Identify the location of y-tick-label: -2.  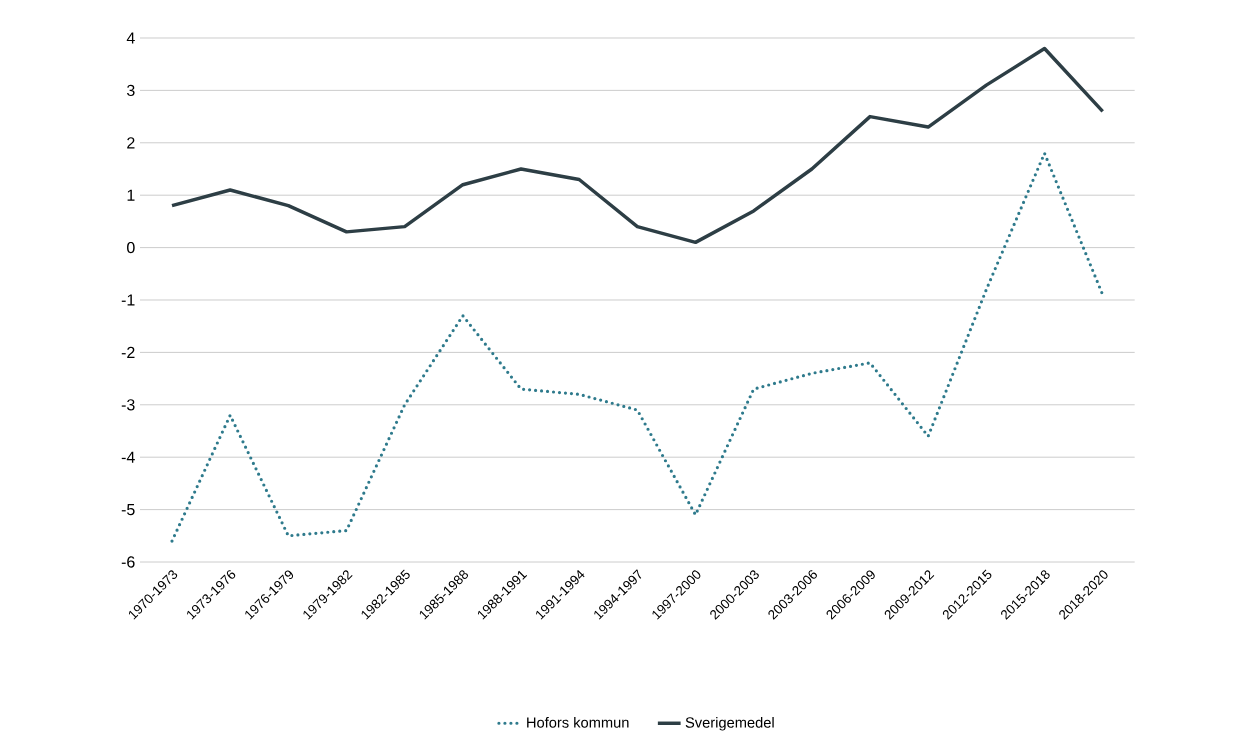
(128, 352).